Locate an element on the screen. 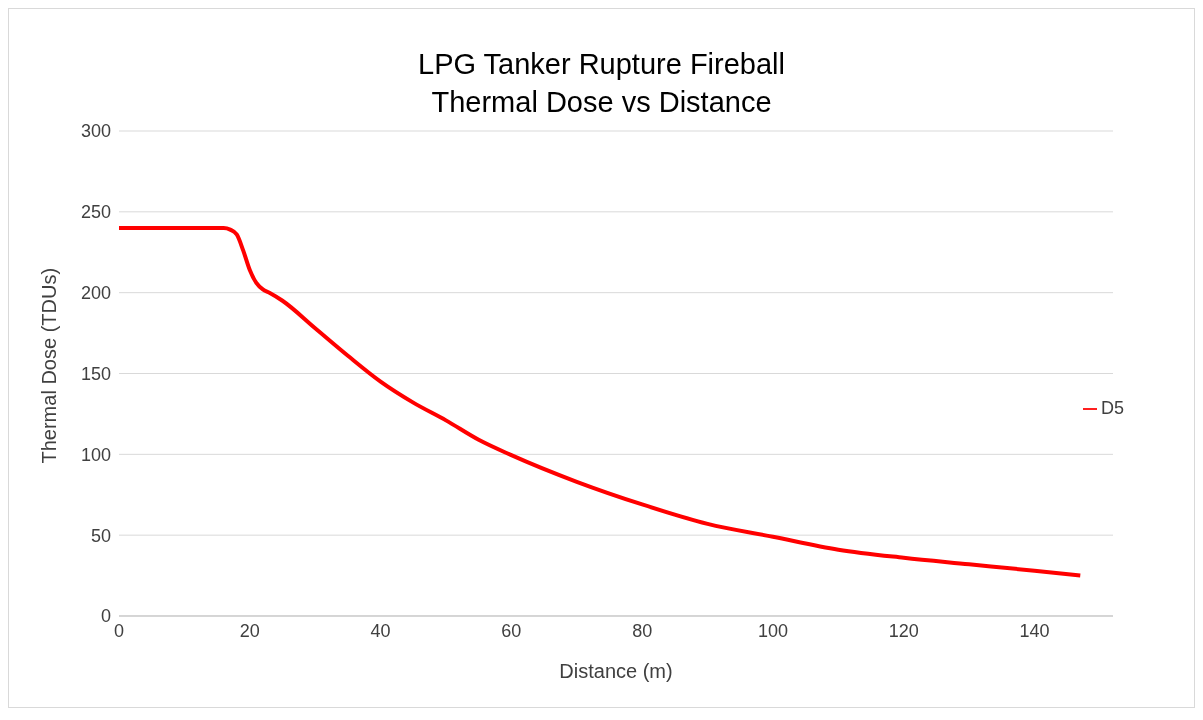  x-tick-label: 40 is located at coordinates (380, 630).